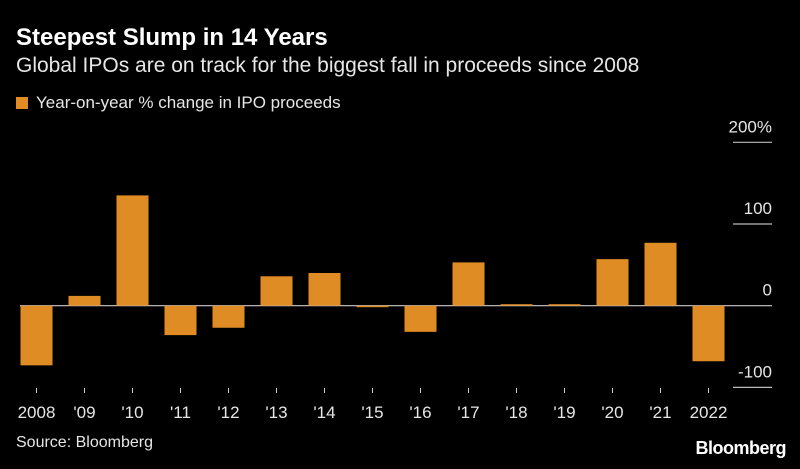 The height and width of the screenshot is (469, 800). Describe the element at coordinates (37, 412) in the screenshot. I see `x-tick-label: 2008` at that location.